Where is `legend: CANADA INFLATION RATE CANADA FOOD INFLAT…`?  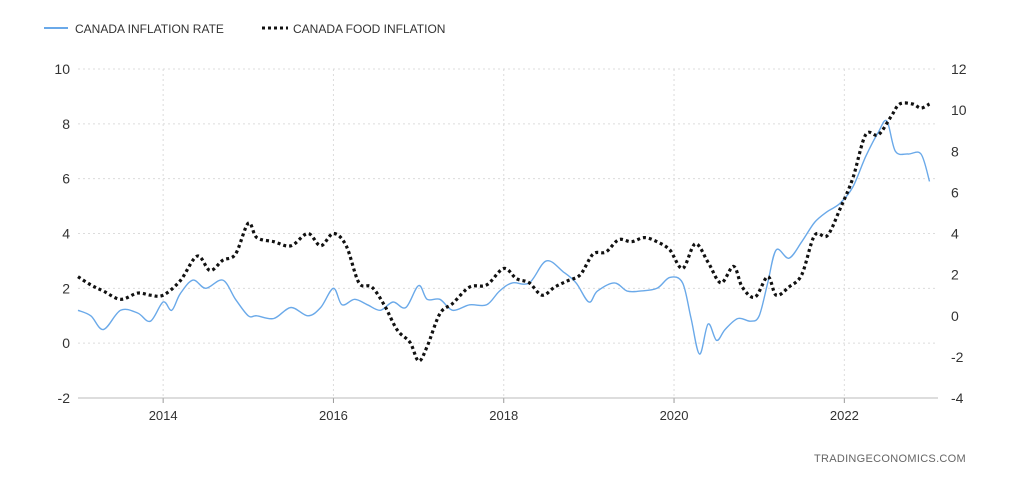 legend: CANADA INFLATION RATE CANADA FOOD INFLAT… is located at coordinates (244, 29).